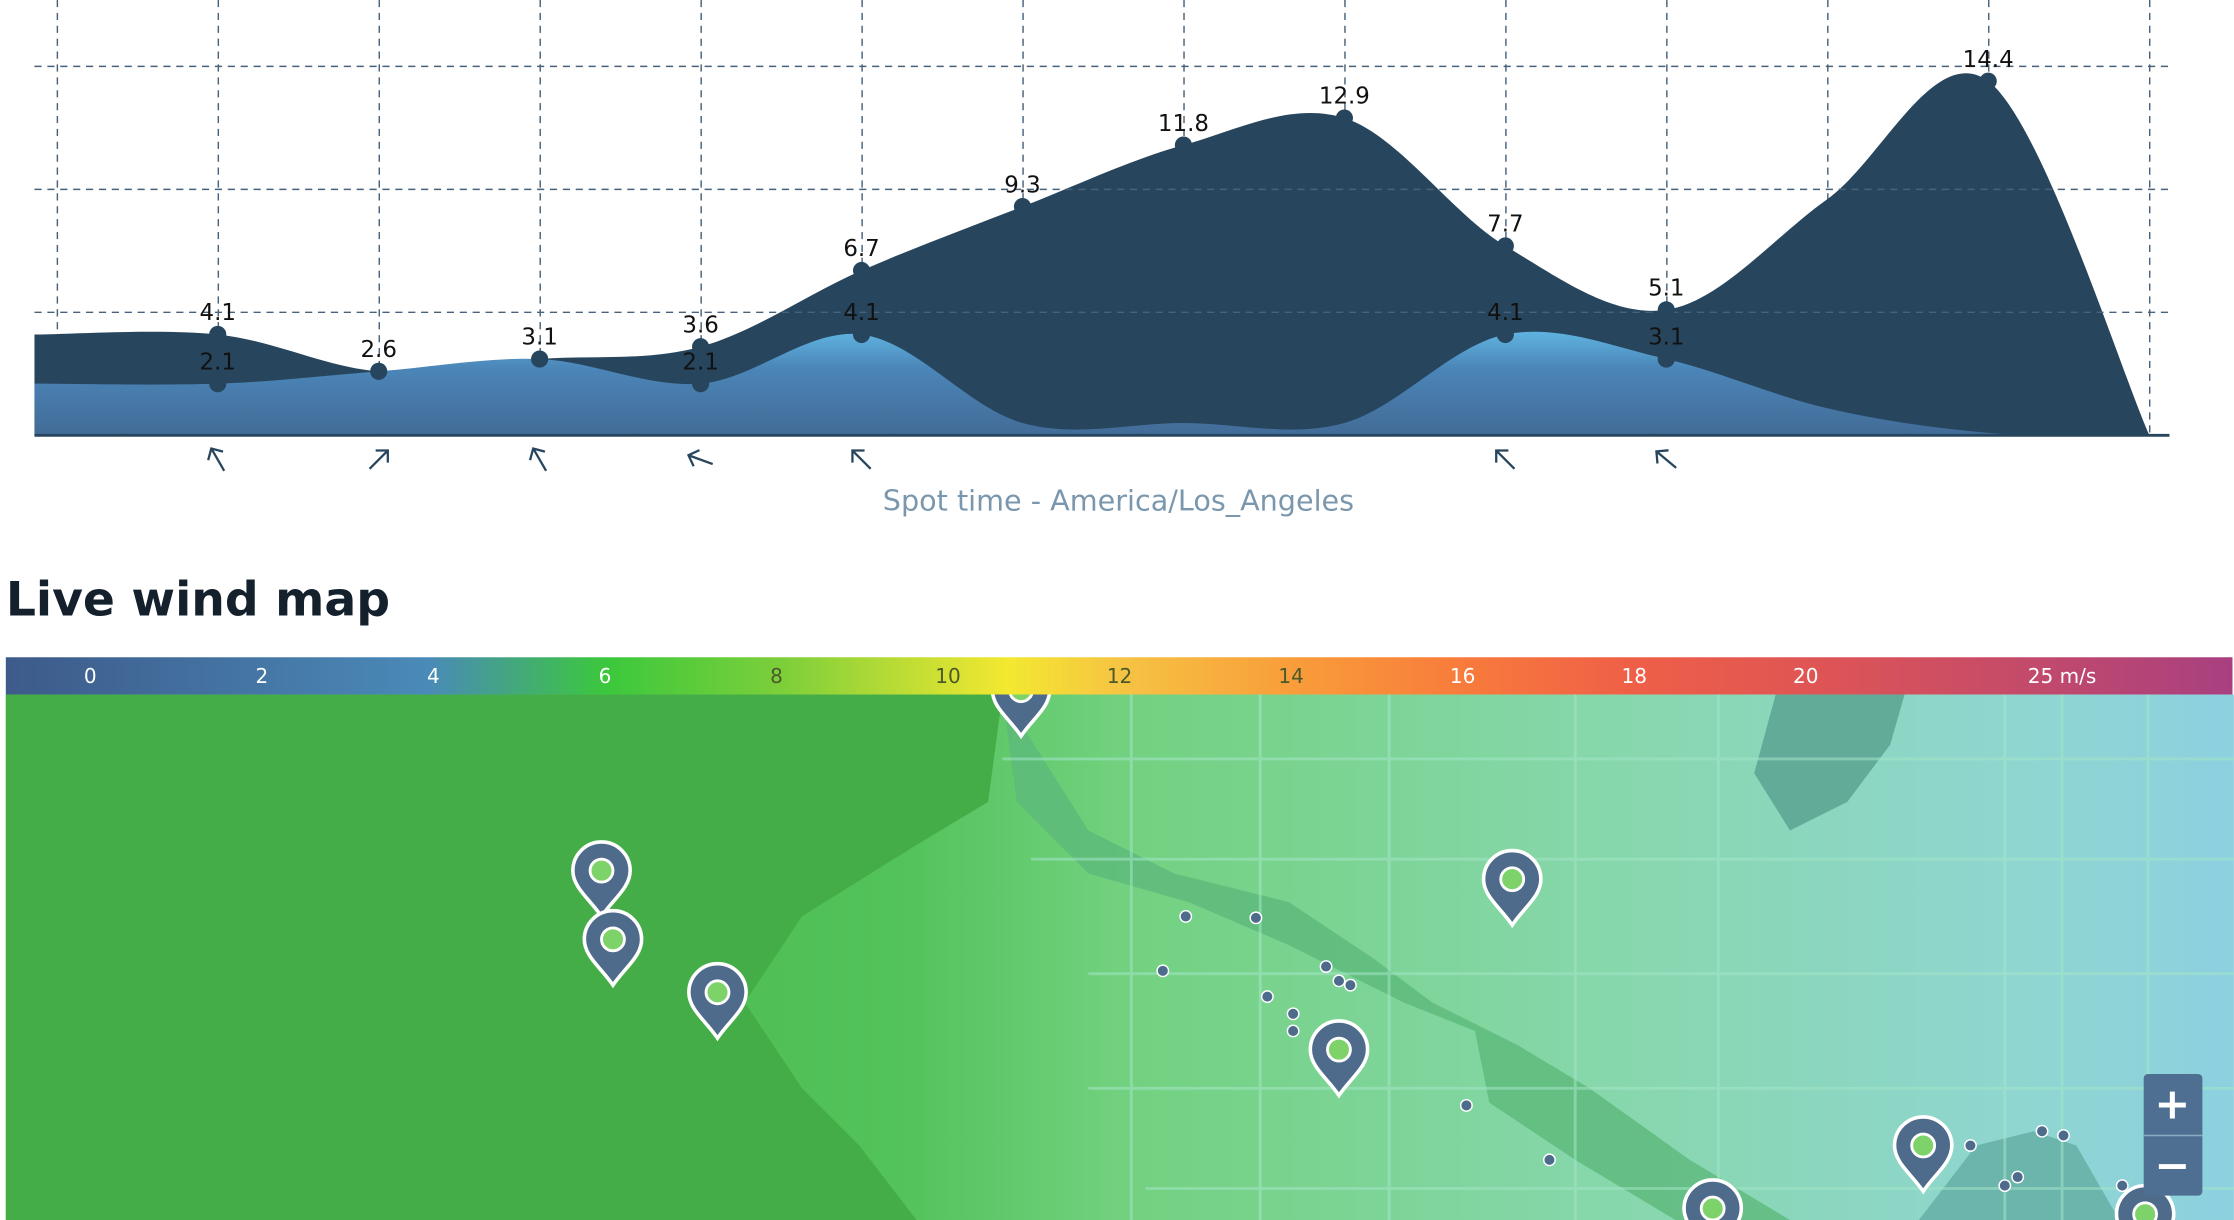 Image resolution: width=2234 pixels, height=1220 pixels. Describe the element at coordinates (1806, 676) in the screenshot. I see `legend-label: 20` at that location.